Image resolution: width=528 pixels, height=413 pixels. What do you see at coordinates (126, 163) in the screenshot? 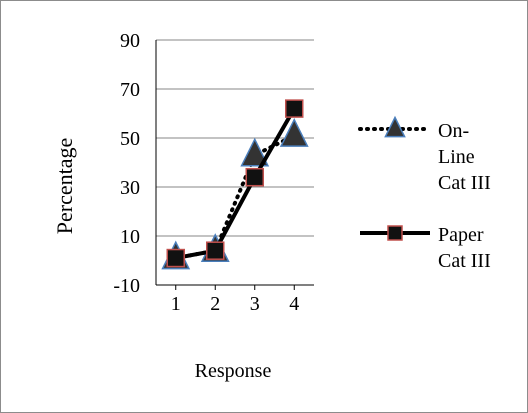
I see `y-tick-labels: -10 10 30 50 70 90` at bounding box center [126, 163].